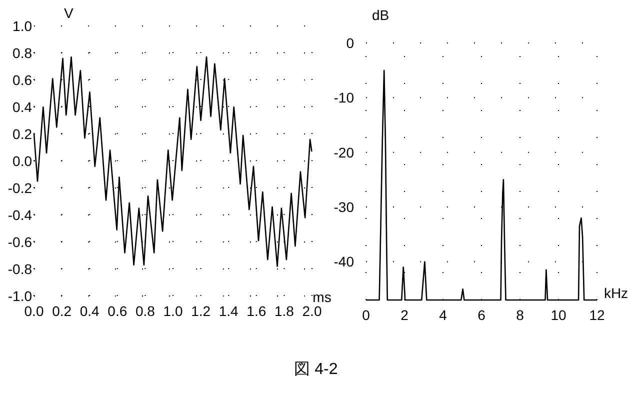 The image size is (632, 400). What do you see at coordinates (145, 311) in the screenshot?
I see `x-tick-label: 0.8` at bounding box center [145, 311].